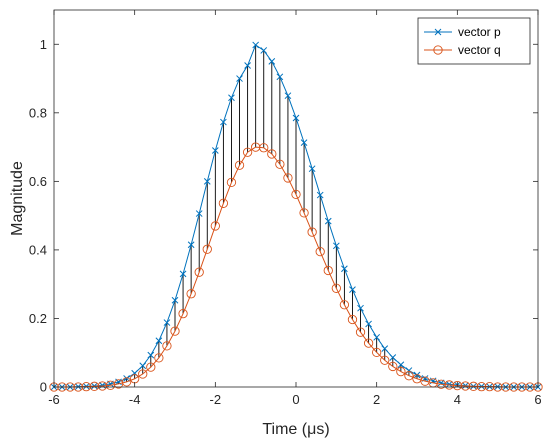 The image size is (550, 441). Describe the element at coordinates (54, 399) in the screenshot. I see `x-tick-label: -6` at that location.